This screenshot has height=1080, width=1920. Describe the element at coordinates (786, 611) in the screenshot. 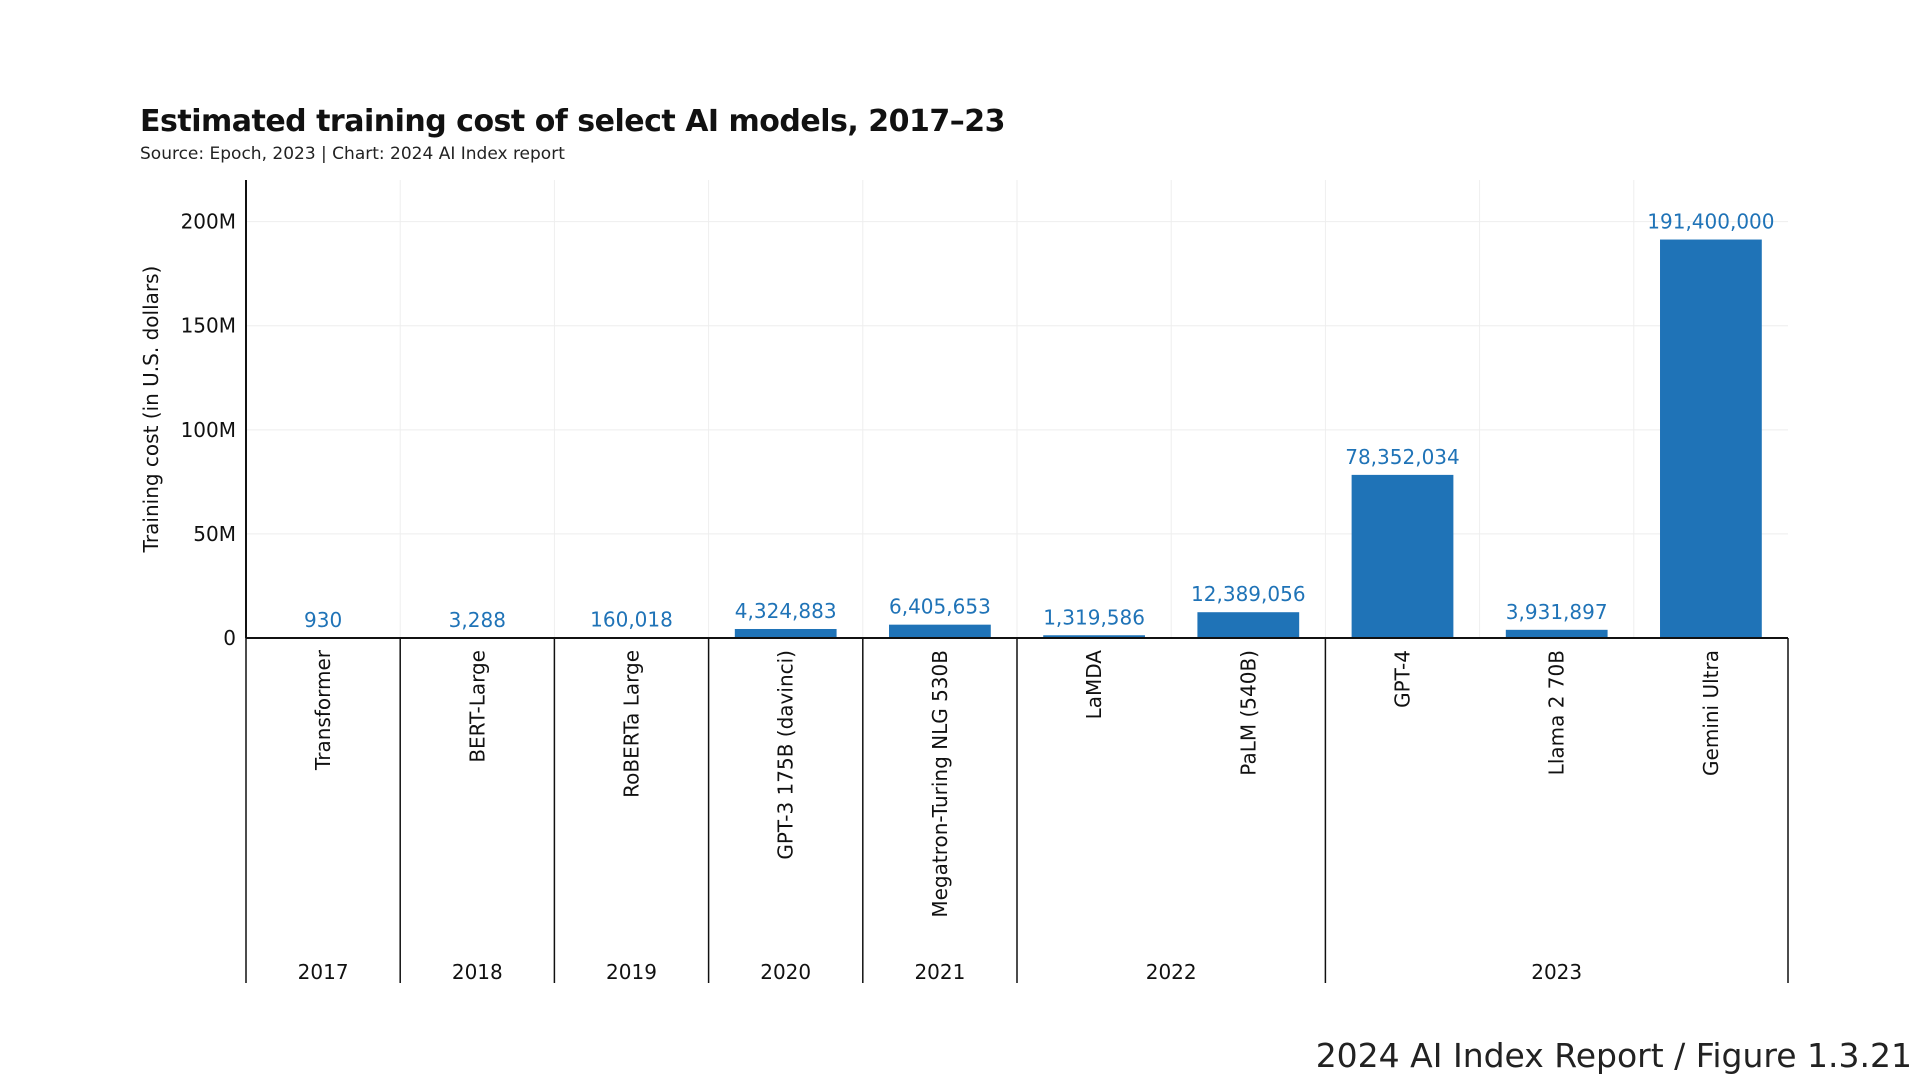

I see `bar-value-label: 4,324,883` at that location.